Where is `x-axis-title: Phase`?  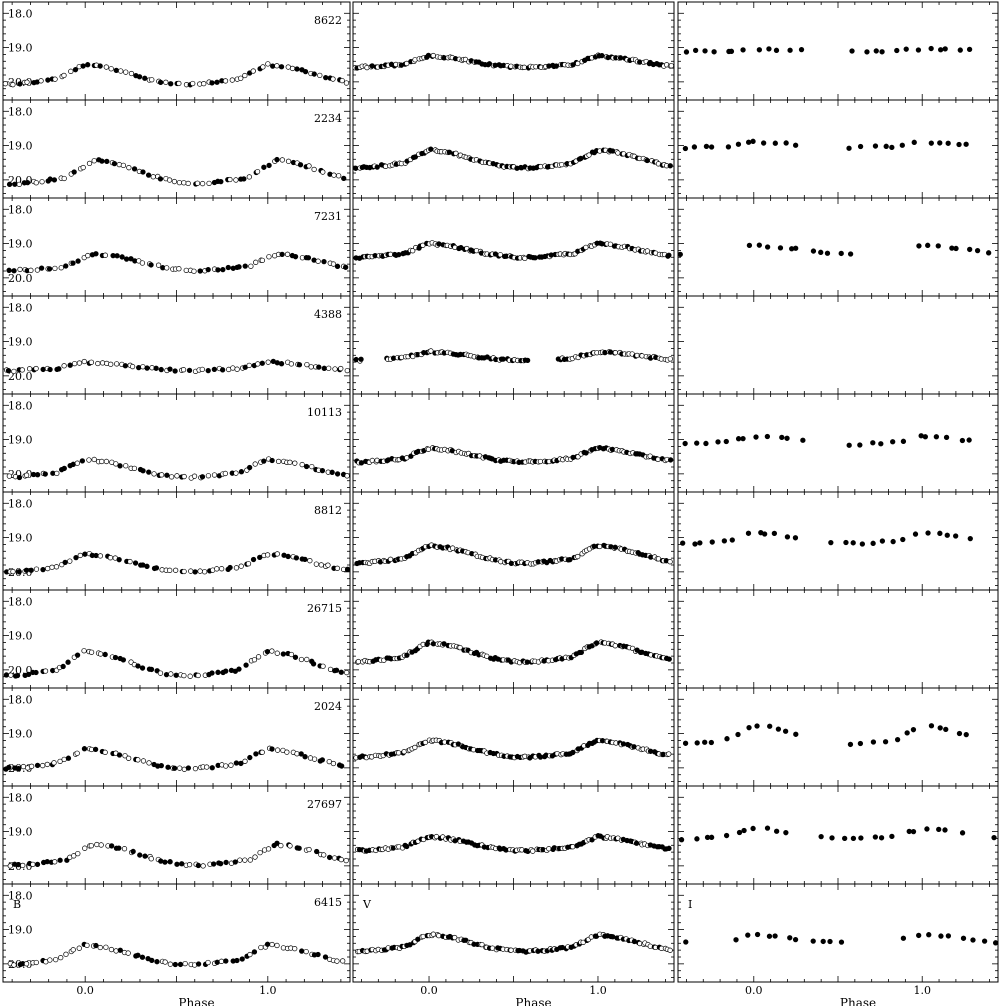
x-axis-title: Phase is located at coordinates (196, 1001).